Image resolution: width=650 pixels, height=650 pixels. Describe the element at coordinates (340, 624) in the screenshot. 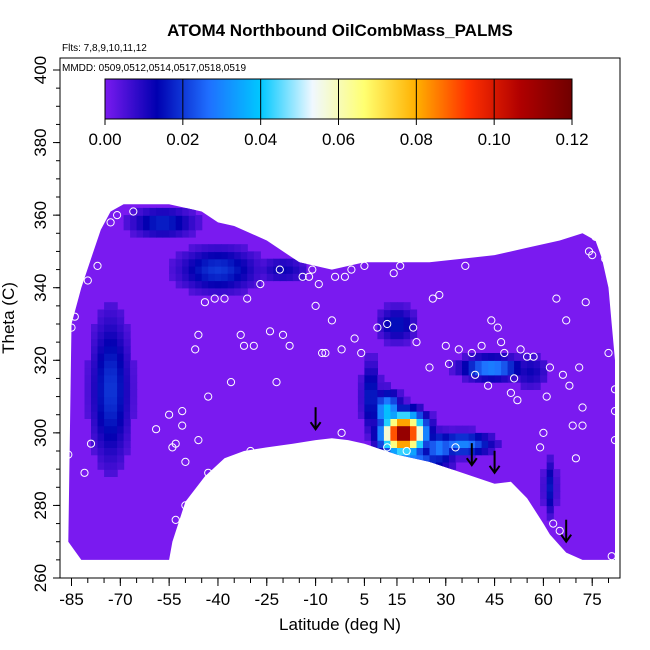

I see `x-axis-label: Latitude (deg N)` at that location.